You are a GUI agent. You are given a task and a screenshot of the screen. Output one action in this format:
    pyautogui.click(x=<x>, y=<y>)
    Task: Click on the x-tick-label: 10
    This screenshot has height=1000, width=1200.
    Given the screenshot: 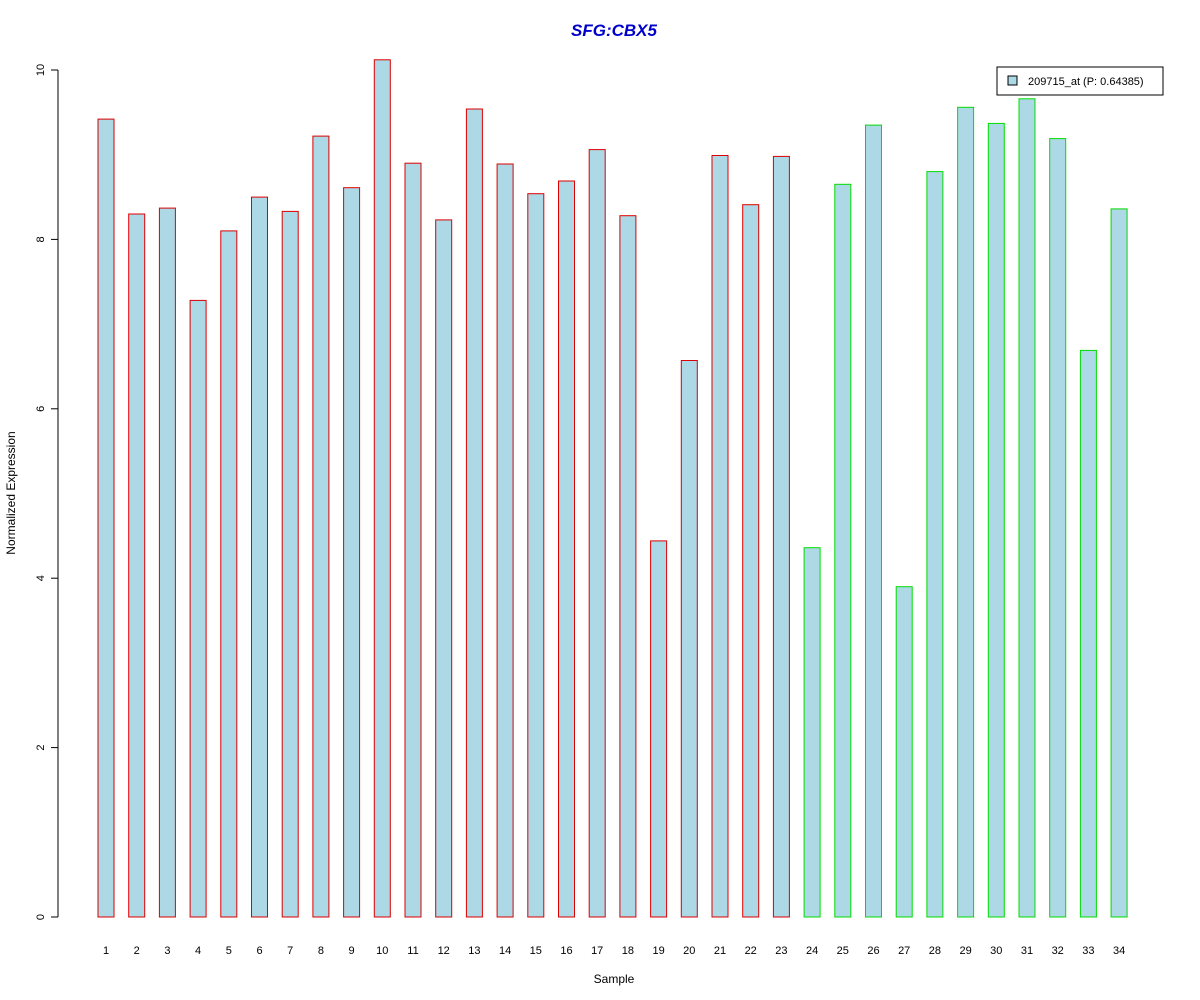 What is the action you would take?
    pyautogui.click(x=382, y=951)
    